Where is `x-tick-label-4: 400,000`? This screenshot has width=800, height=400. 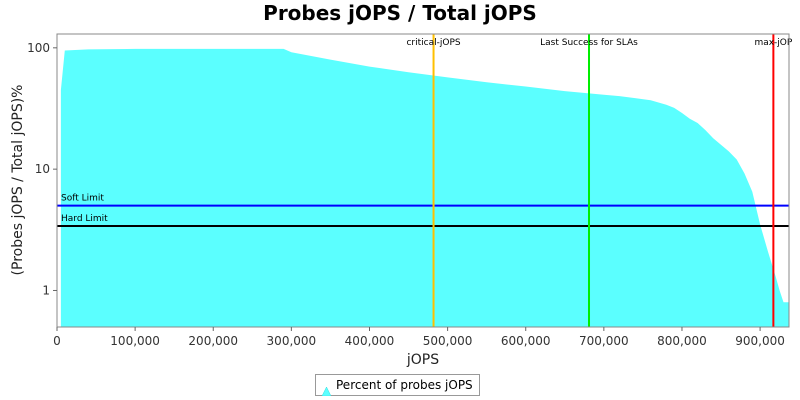 x-tick-label-4: 400,000 is located at coordinates (370, 341).